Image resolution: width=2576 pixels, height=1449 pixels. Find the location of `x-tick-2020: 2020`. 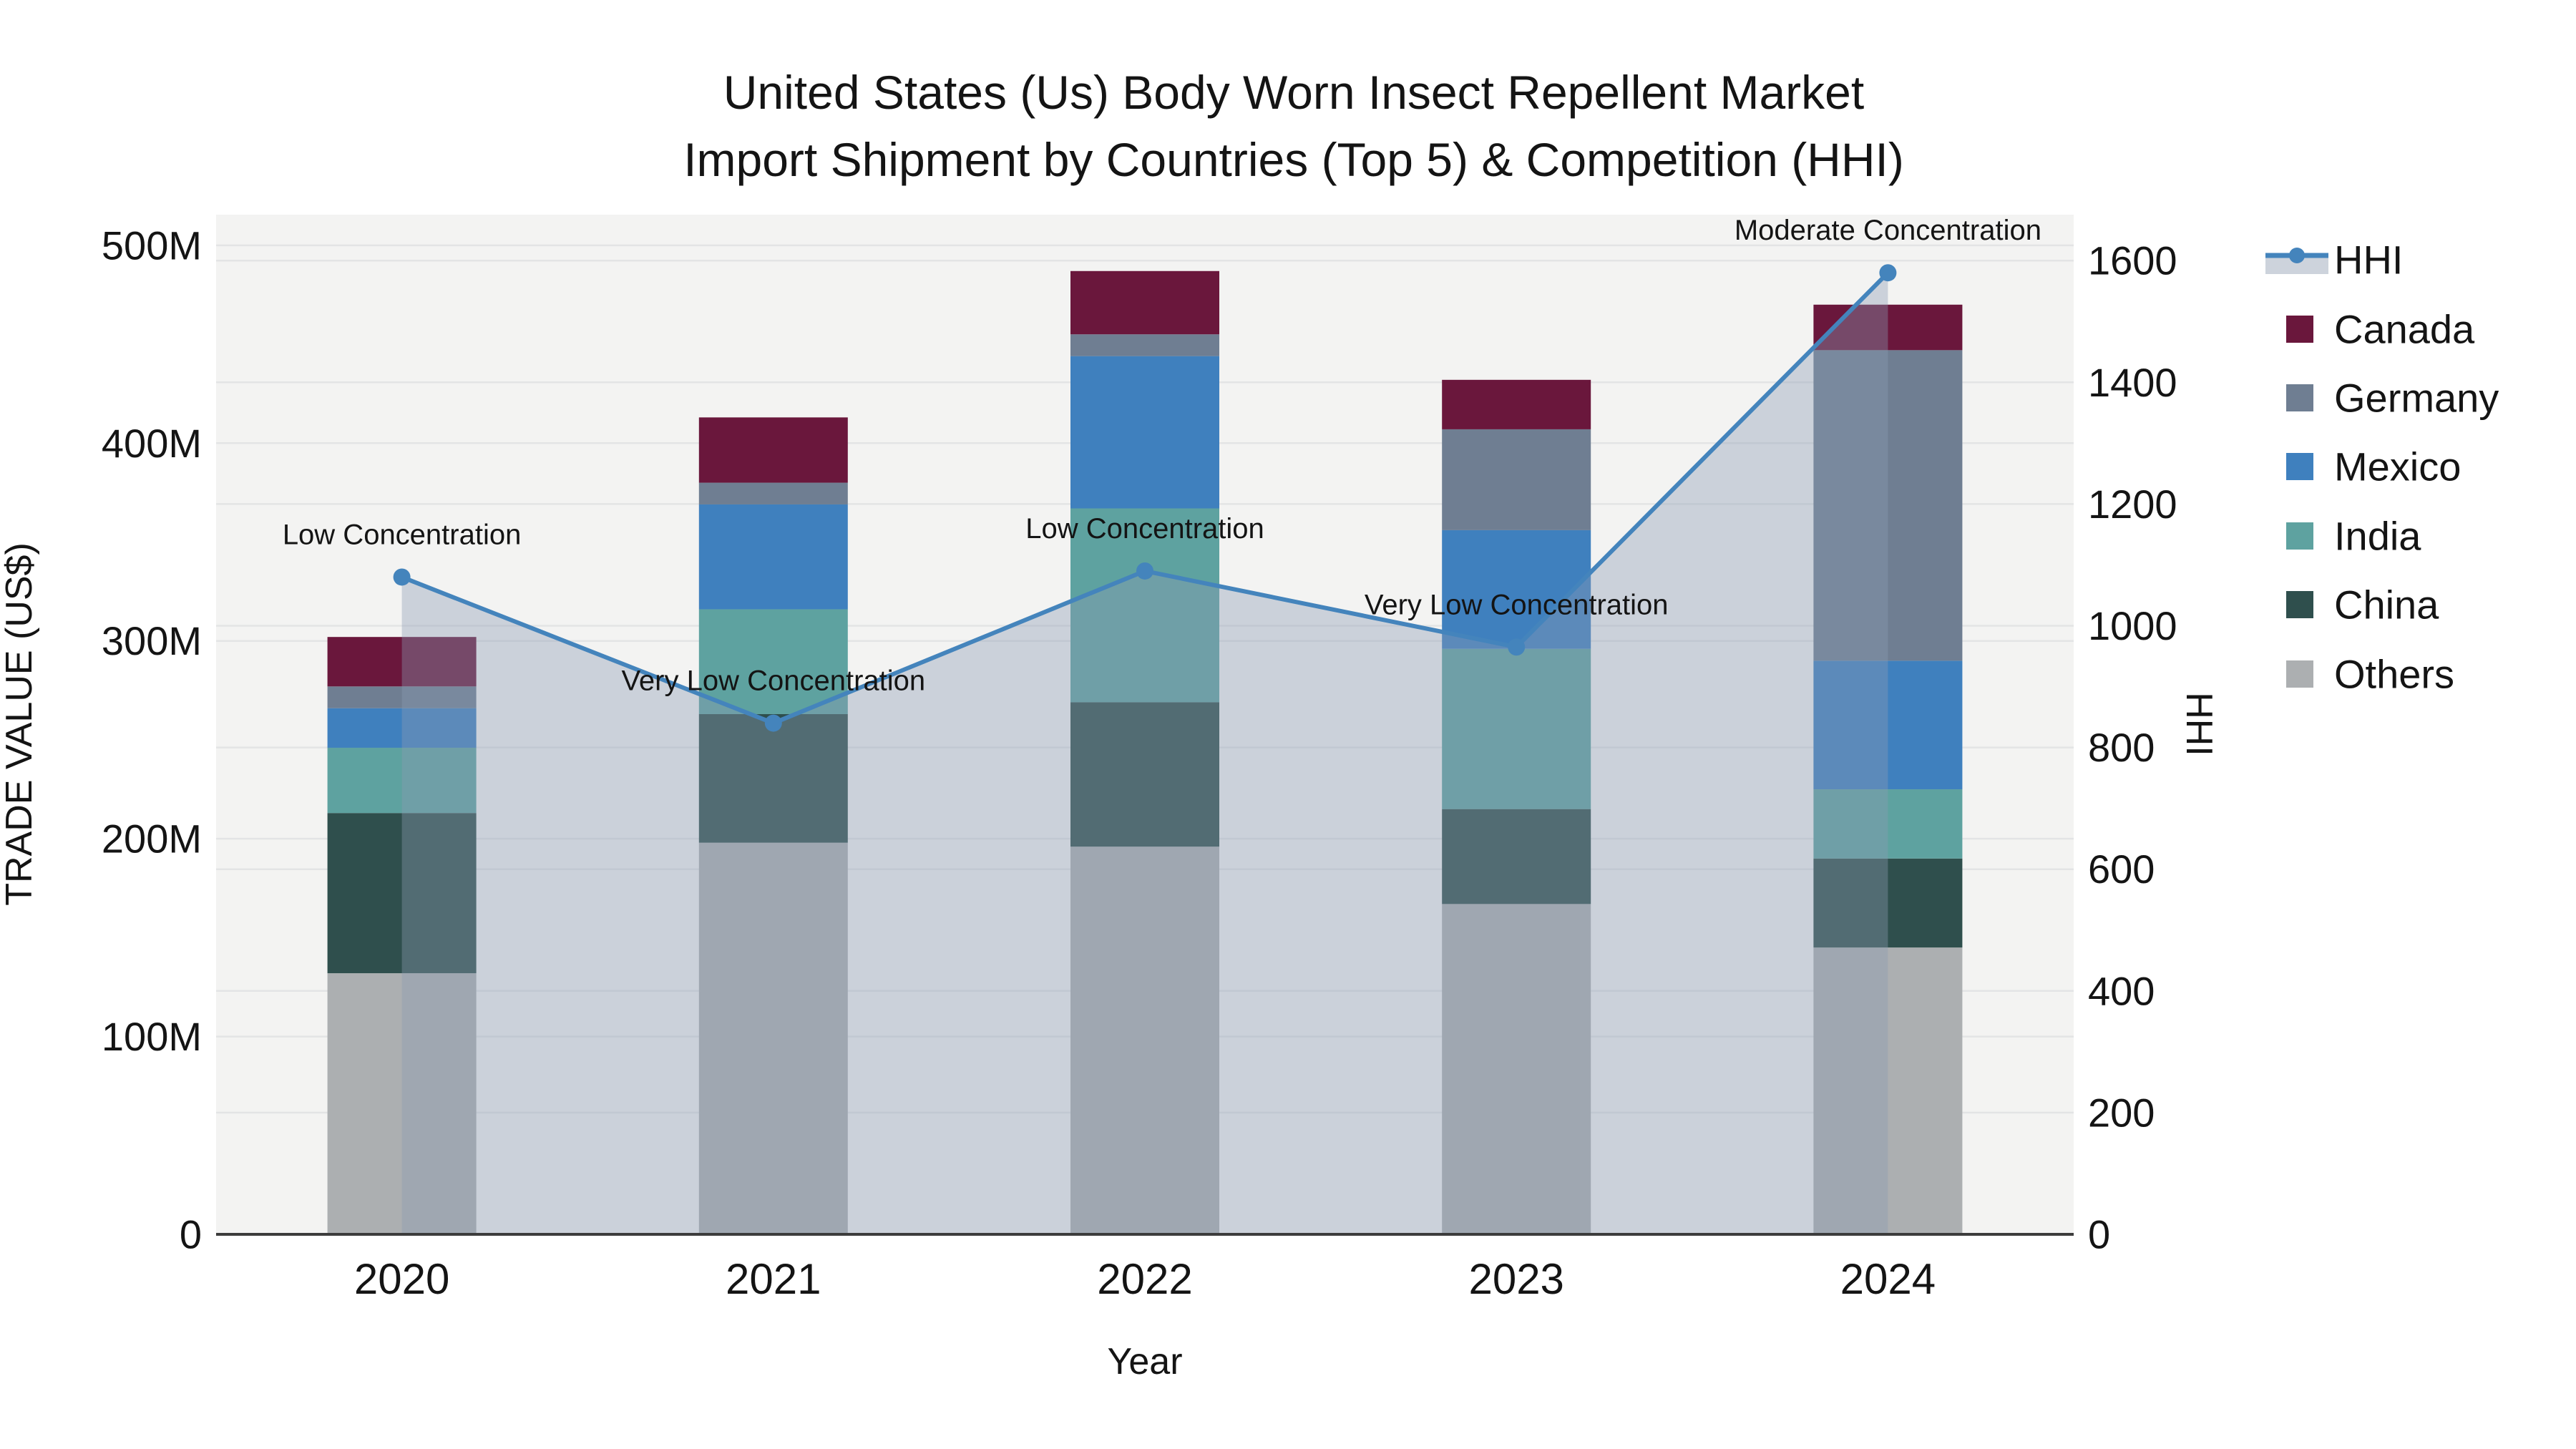

x-tick-2020: 2020 is located at coordinates (401, 1279).